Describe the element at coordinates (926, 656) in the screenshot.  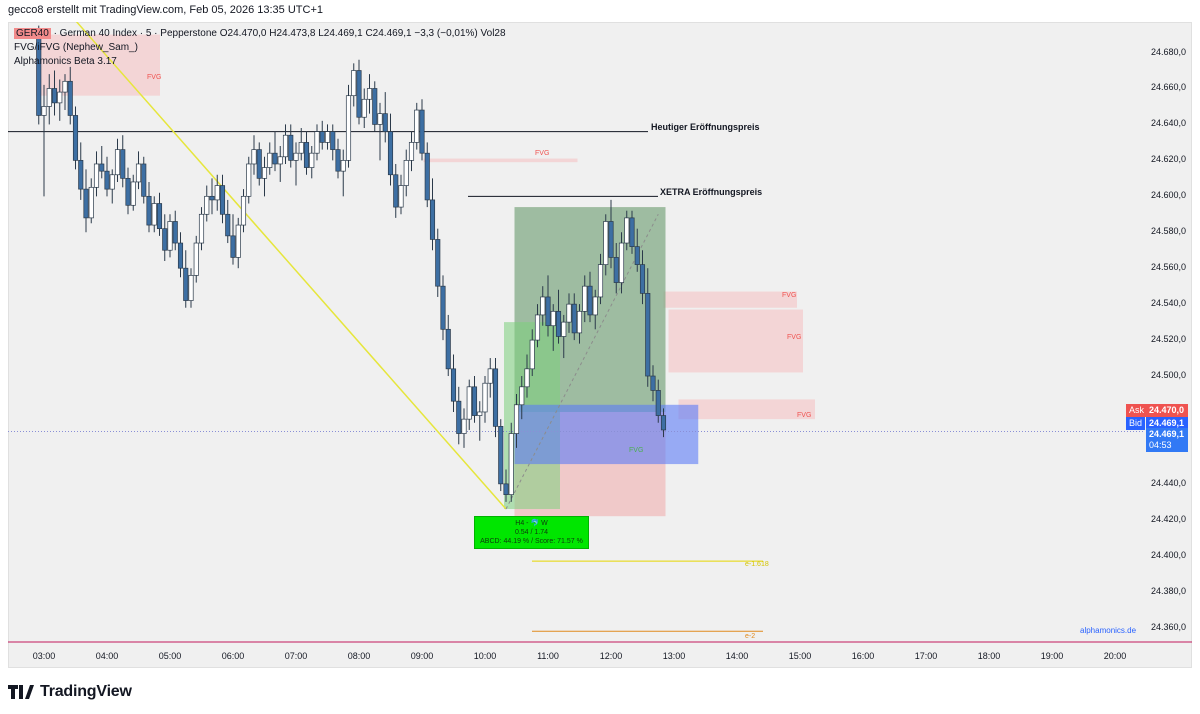
I see `time-tick-label: 17:00` at that location.